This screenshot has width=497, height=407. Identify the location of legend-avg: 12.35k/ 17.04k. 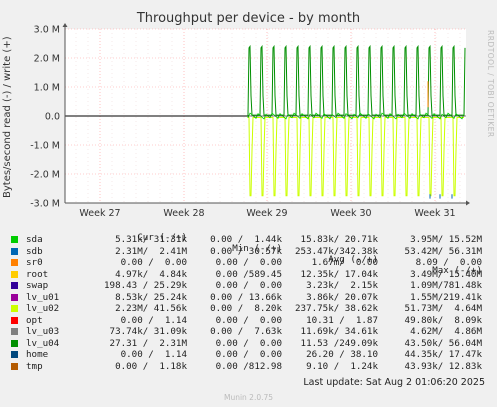
(339, 274).